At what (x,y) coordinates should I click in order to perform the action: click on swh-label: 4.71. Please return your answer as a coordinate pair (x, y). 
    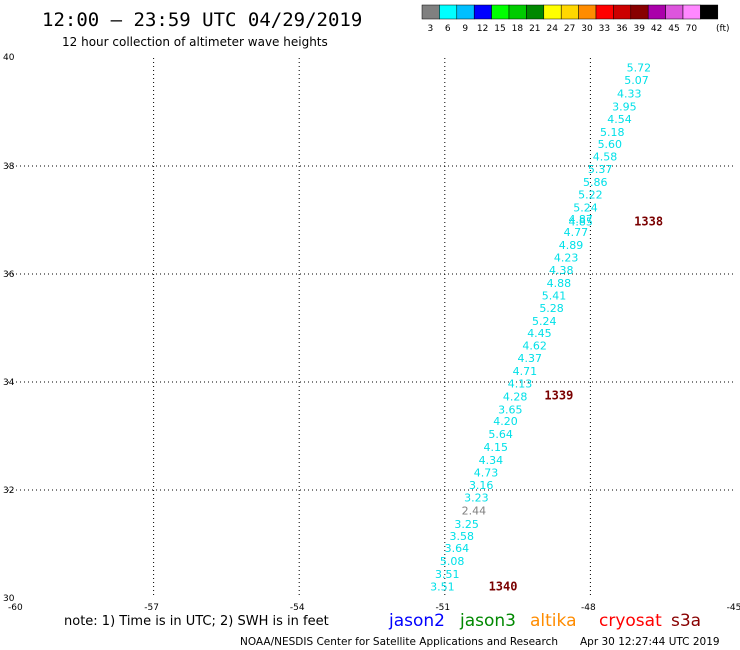
    Looking at the image, I should click on (525, 371).